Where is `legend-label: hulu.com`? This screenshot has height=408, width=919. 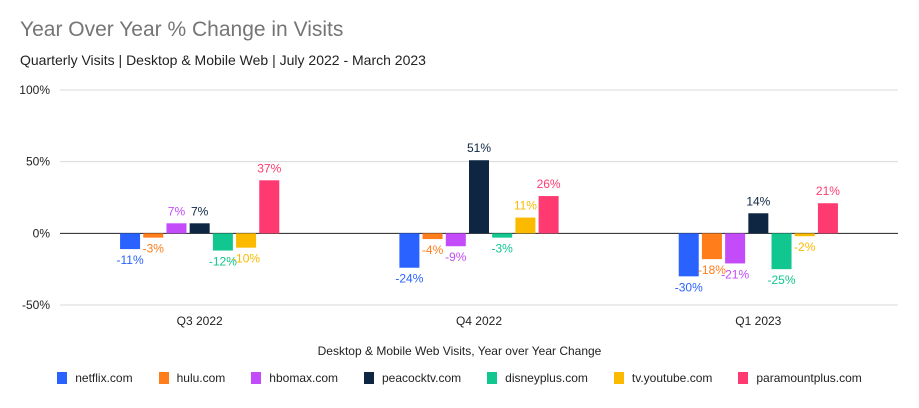
legend-label: hulu.com is located at coordinates (201, 378).